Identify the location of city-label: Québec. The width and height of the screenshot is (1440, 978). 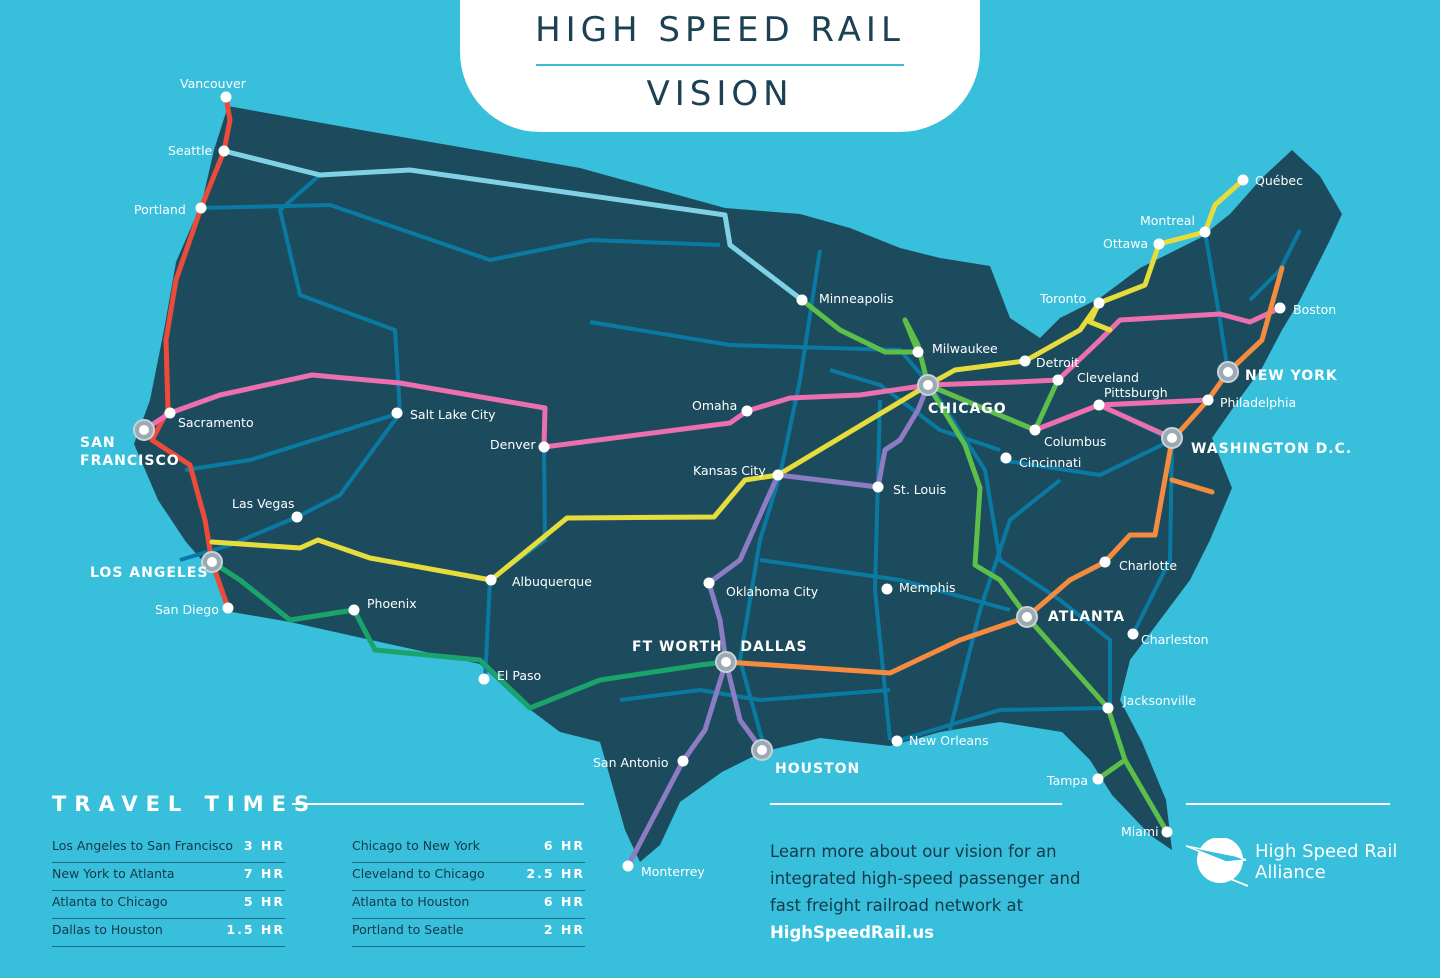
(1279, 180).